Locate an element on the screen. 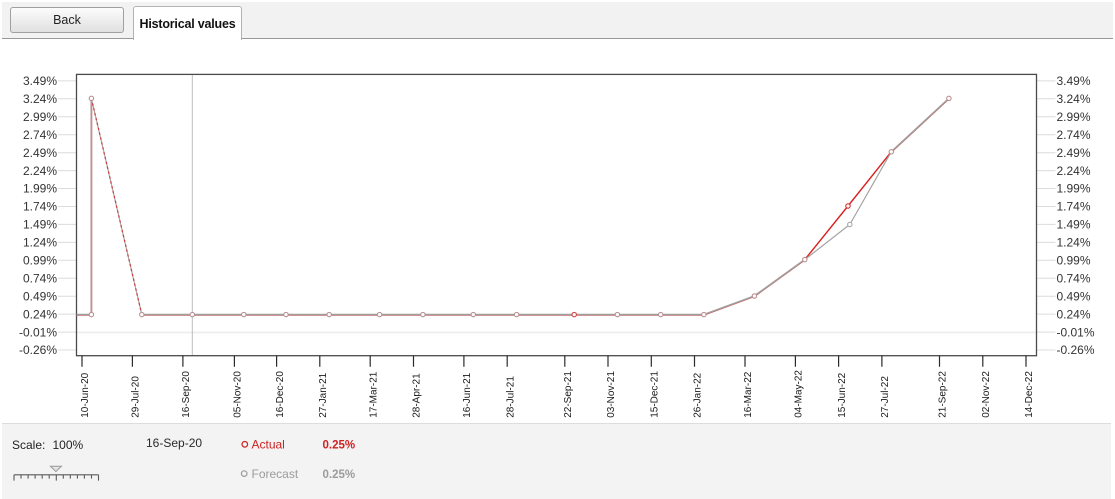  svg-text: 28-Apr-21 is located at coordinates (417, 395).